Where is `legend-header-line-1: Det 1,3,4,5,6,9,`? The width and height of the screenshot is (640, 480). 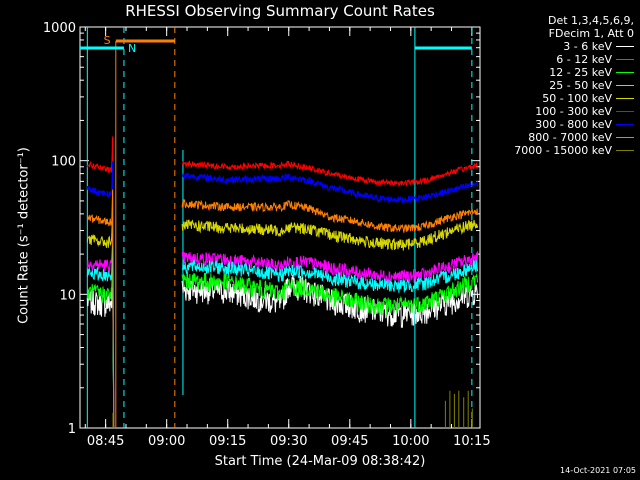 legend-header-line-1: Det 1,3,4,5,6,9, is located at coordinates (590, 20).